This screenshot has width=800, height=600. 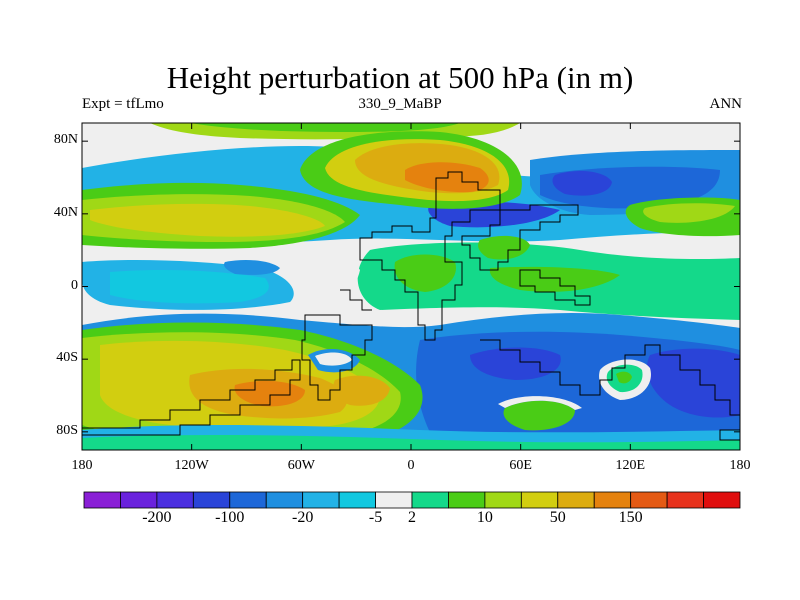 What do you see at coordinates (252, 267) in the screenshot?
I see `contour-tropic-blue-spot` at bounding box center [252, 267].